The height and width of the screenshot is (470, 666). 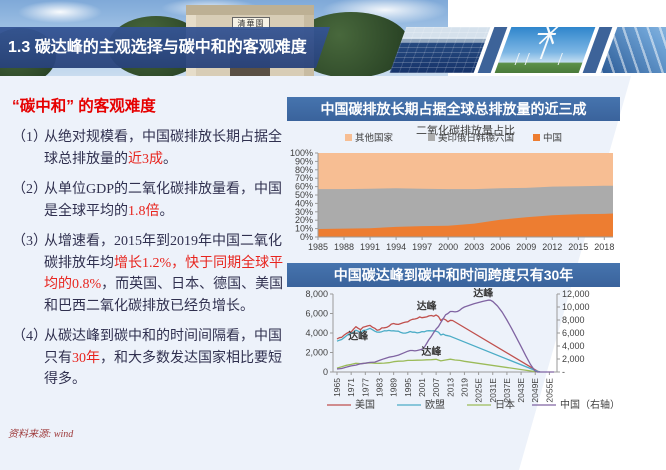 What do you see at coordinates (157, 47) in the screenshot?
I see `page-title: 1.3 碳达峰的主观选择与碳中和的客观难度` at bounding box center [157, 47].